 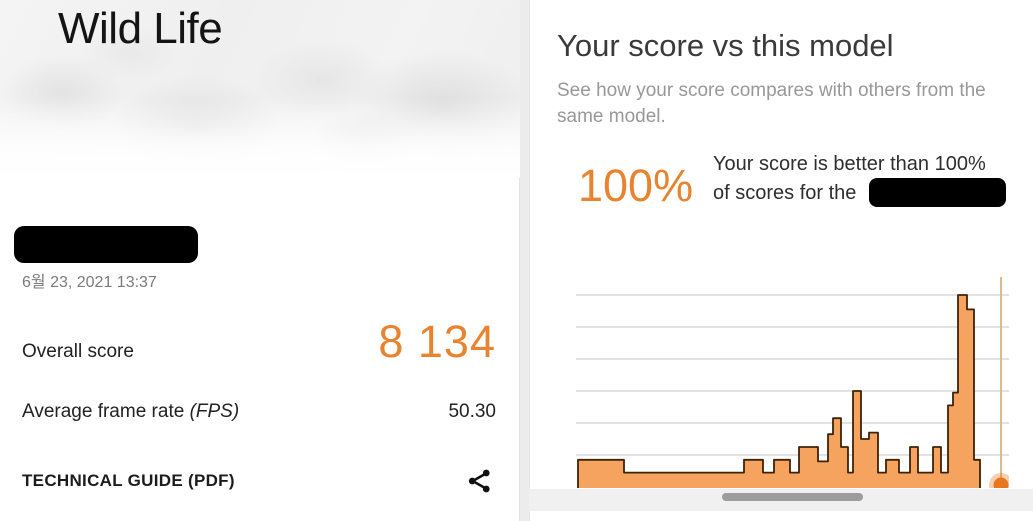 What do you see at coordinates (785, 193) in the screenshot?
I see `comparison-text-line2: of scores for the` at bounding box center [785, 193].